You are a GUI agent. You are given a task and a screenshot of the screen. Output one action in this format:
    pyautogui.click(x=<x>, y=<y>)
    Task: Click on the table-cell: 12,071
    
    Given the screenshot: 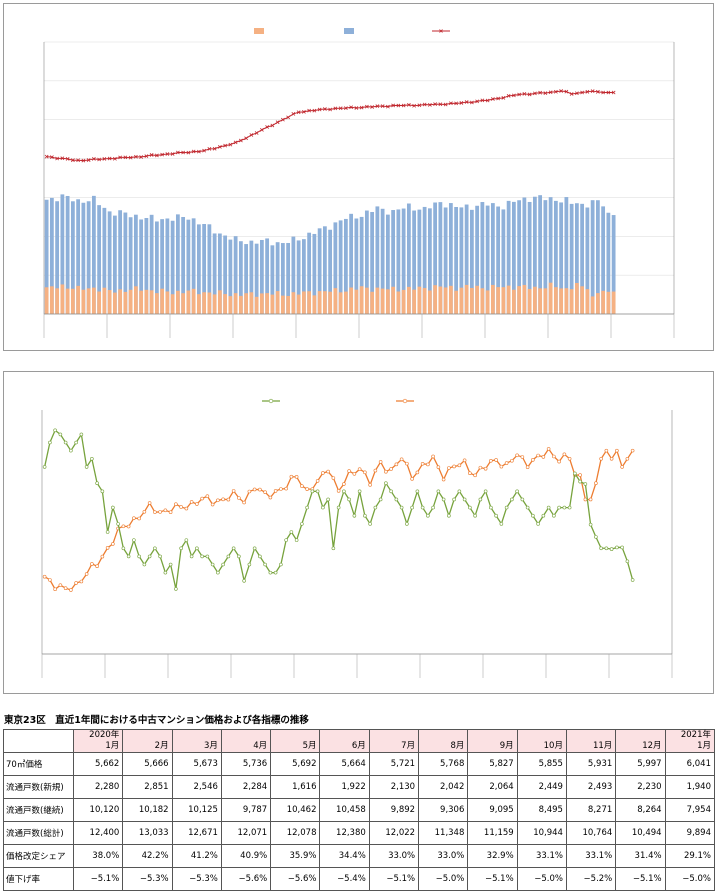 What is the action you would take?
    pyautogui.click(x=246, y=833)
    